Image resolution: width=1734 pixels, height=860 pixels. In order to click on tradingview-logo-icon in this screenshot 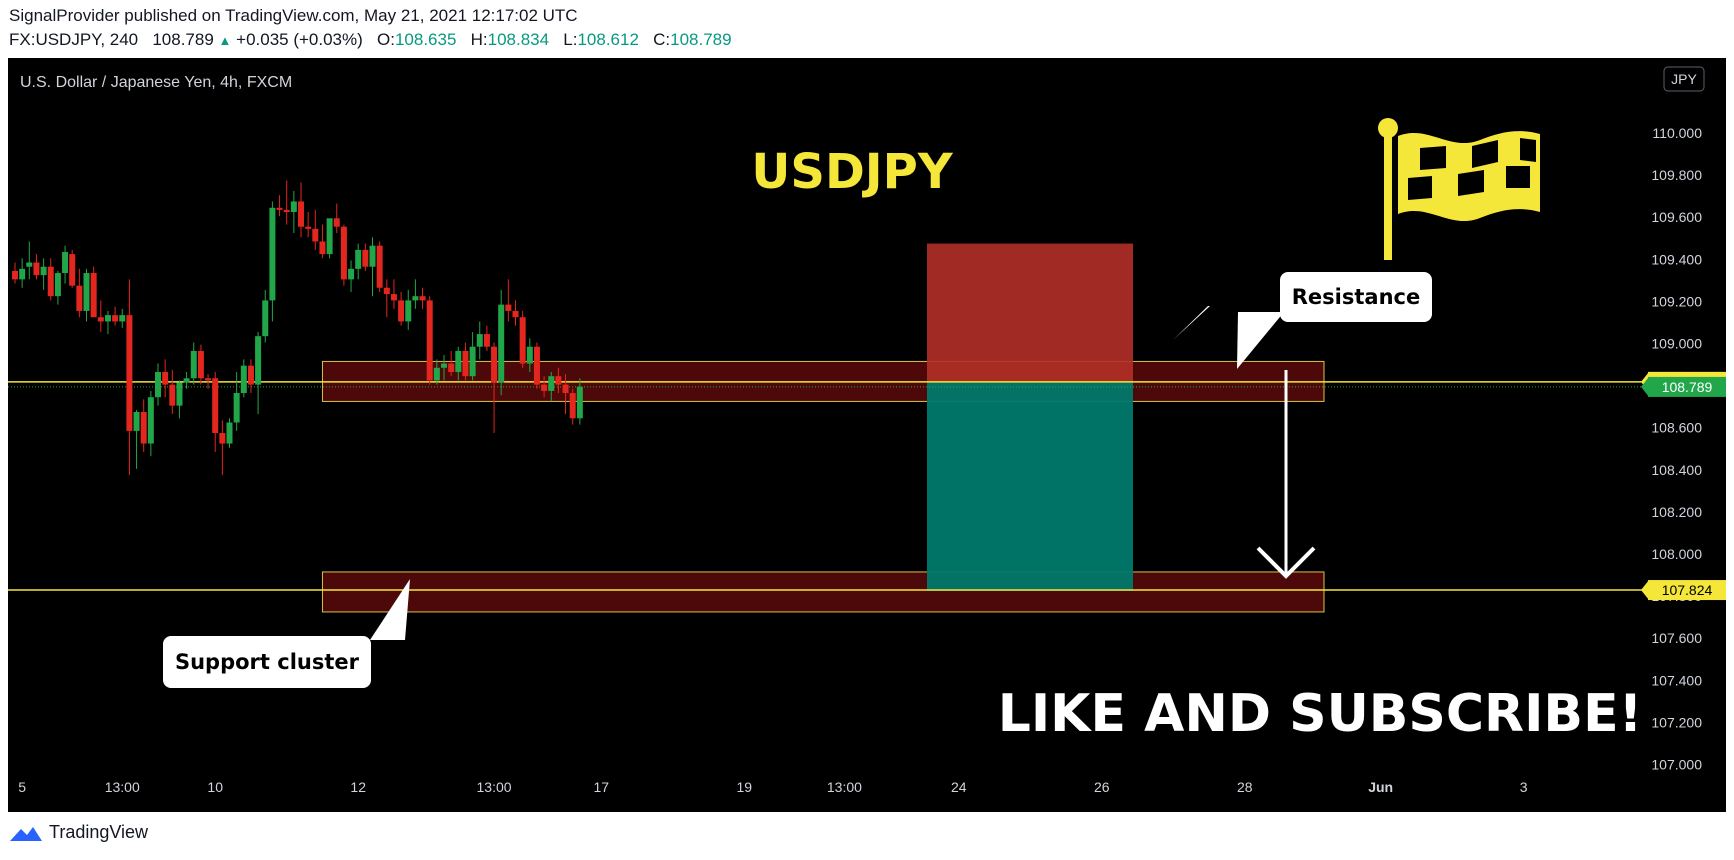, I will do `click(26, 833)`.